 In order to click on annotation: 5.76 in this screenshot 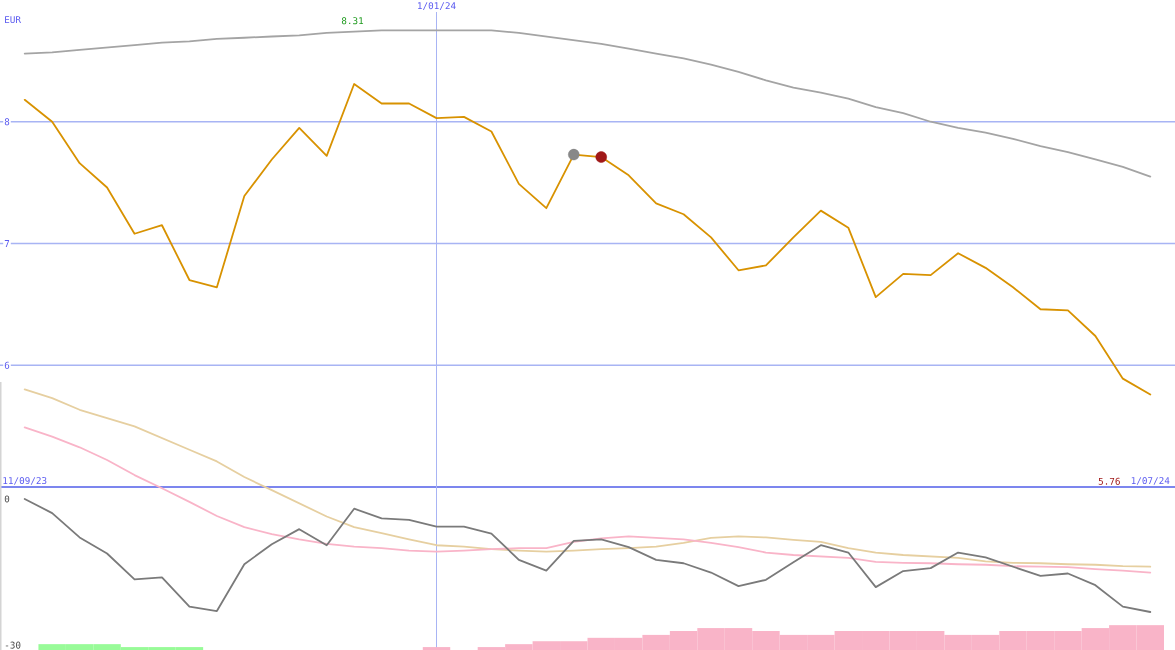, I will do `click(1109, 481)`.